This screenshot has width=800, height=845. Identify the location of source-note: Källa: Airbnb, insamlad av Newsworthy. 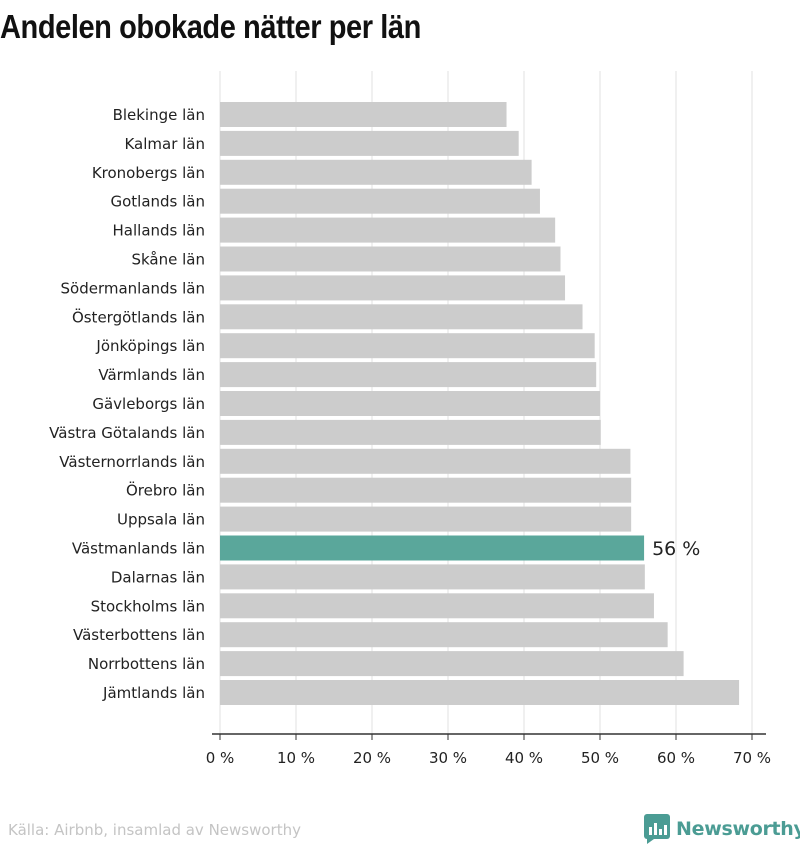
(154, 830).